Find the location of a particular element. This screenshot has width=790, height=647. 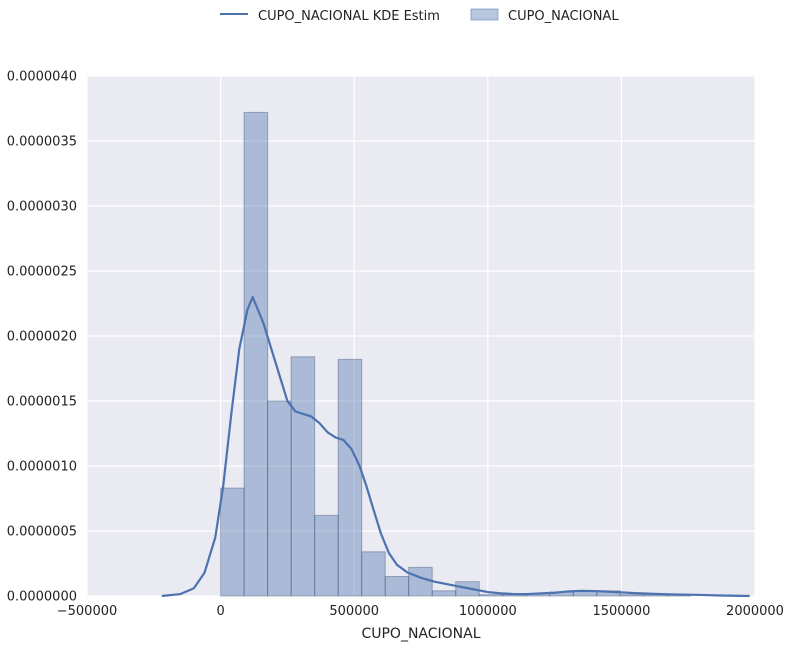

y-tick-label: 0.0000040 is located at coordinates (42, 77).